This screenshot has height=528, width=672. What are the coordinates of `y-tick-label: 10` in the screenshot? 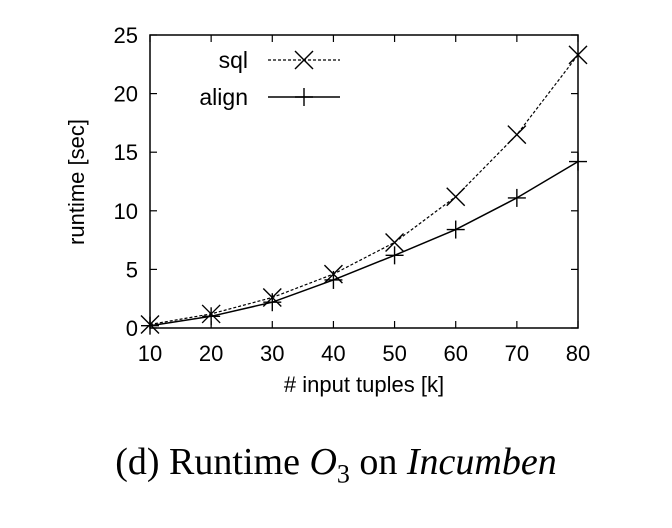 It's located at (126, 211).